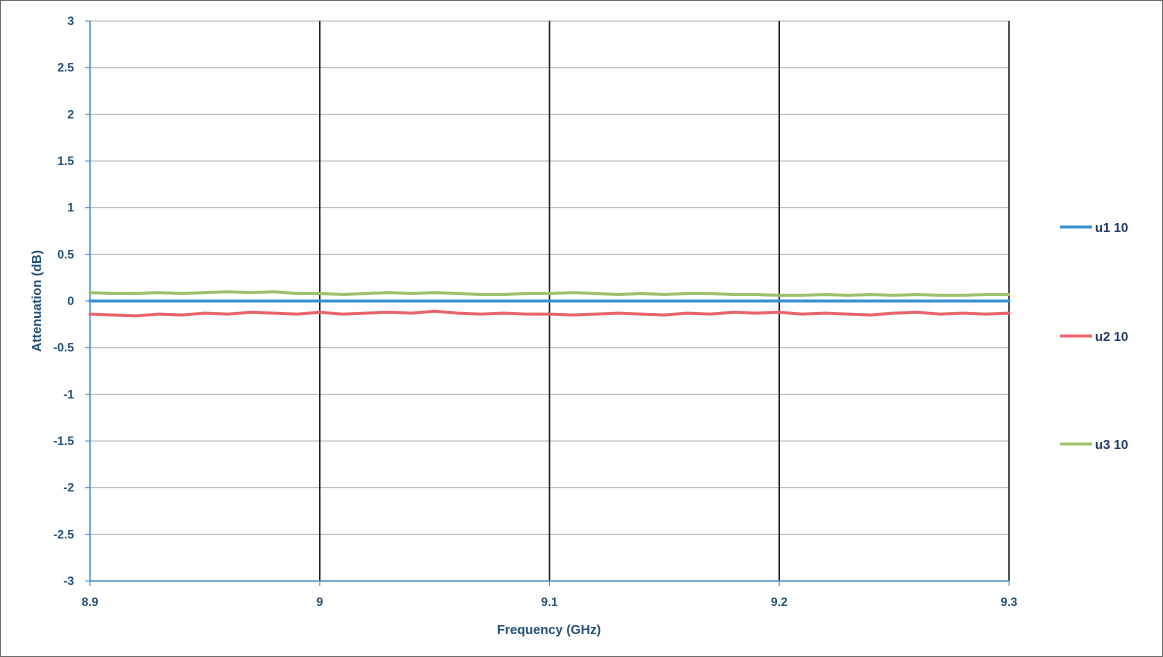 The image size is (1163, 657). What do you see at coordinates (90, 602) in the screenshot?
I see `x-tick-label: 8.9` at bounding box center [90, 602].